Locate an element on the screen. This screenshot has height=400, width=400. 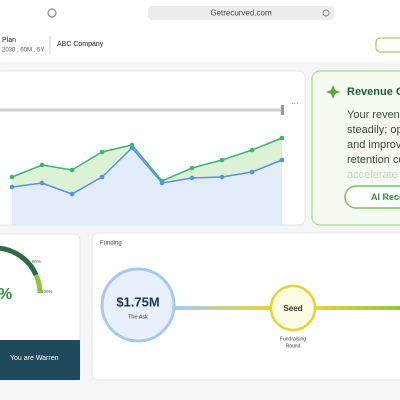
funding-title: Funding is located at coordinates (111, 244).